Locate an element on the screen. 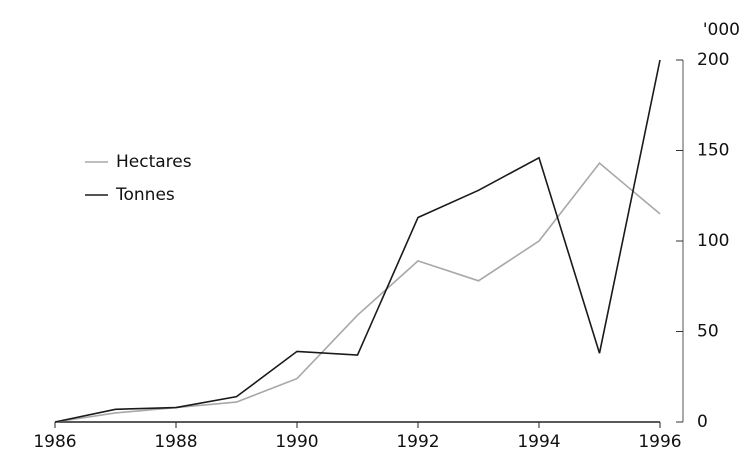 The image size is (744, 464). x-tick-label: 1992 is located at coordinates (417, 442).